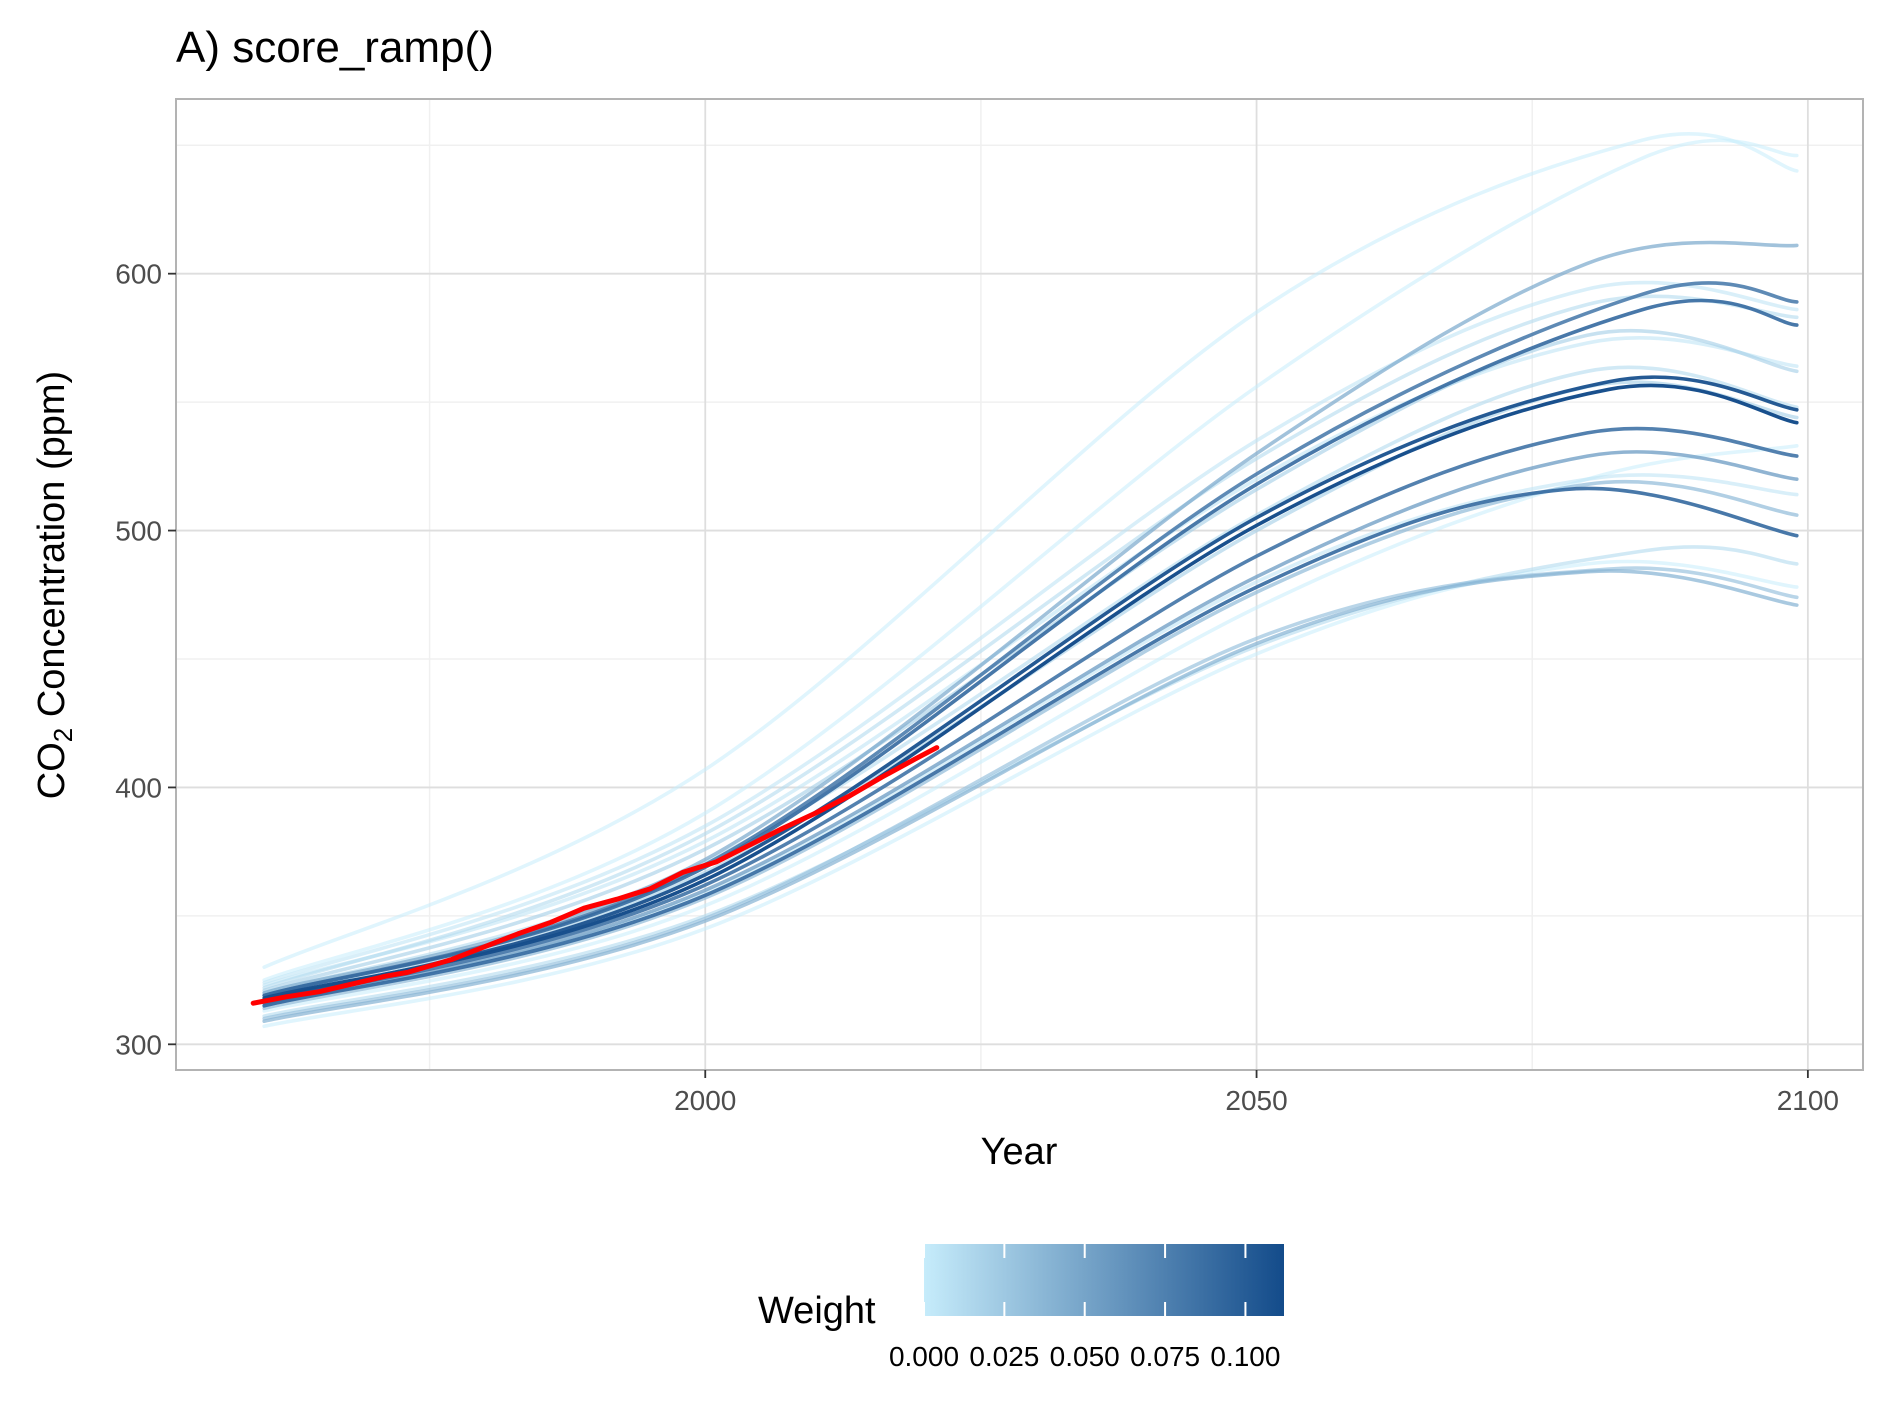 Image resolution: width=1889 pixels, height=1417 pixels. I want to click on legend-tick-label: 0.050, so click(1085, 1356).